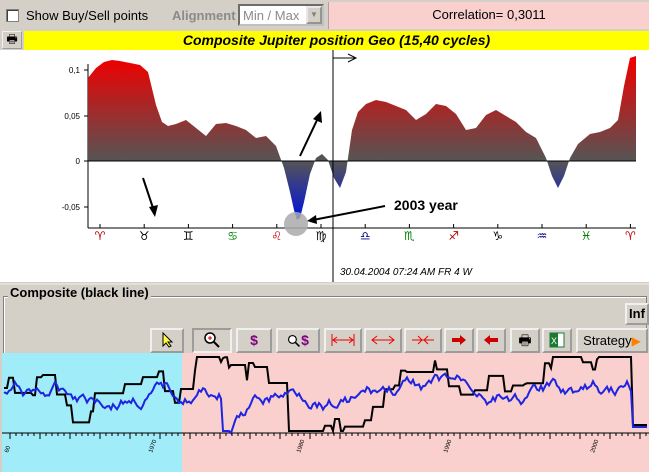  What do you see at coordinates (343, 340) in the screenshot?
I see `fit-range-icon` at bounding box center [343, 340].